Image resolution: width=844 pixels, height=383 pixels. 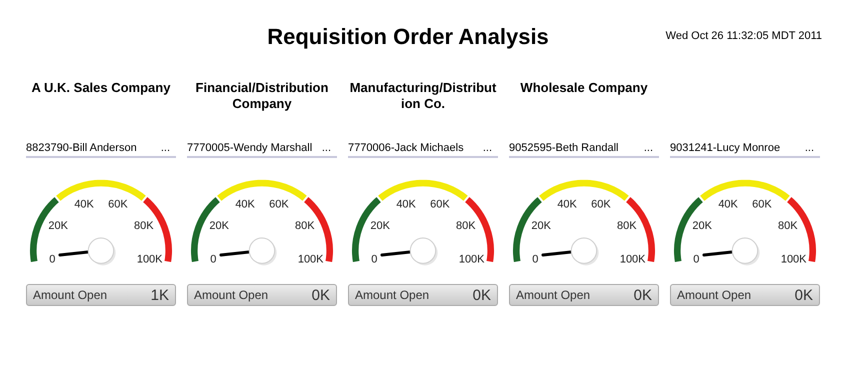 I want to click on chart-title: Financial/Distribution Company, so click(x=262, y=96).